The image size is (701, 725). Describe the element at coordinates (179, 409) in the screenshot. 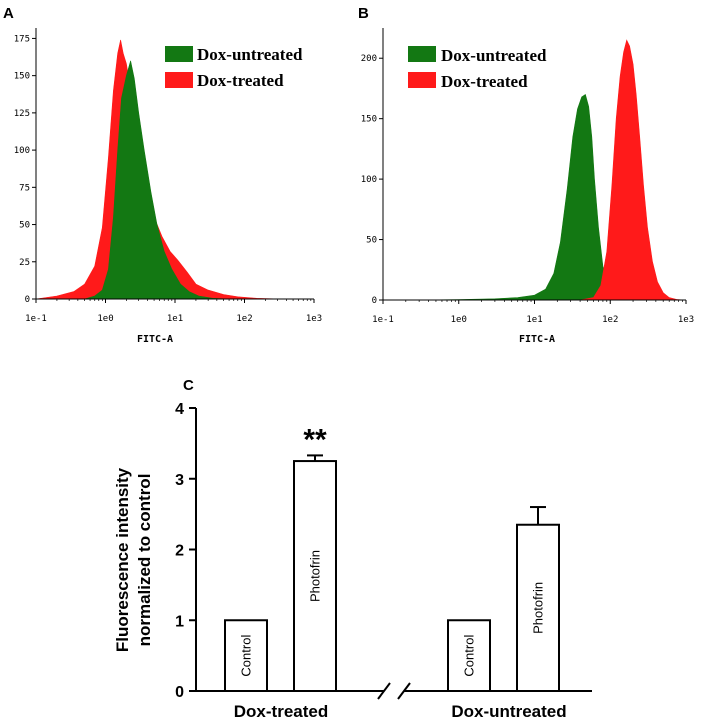

I see `y-tick-label: 4` at that location.